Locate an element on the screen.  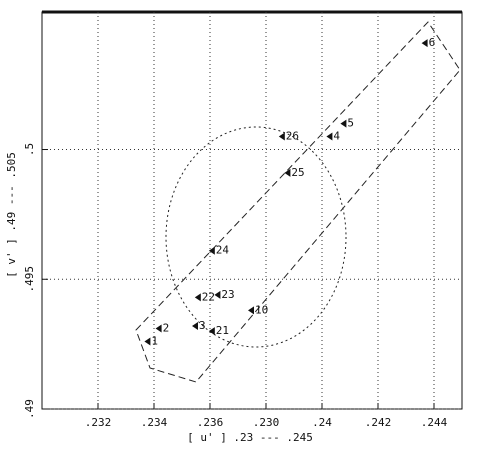
x-tick-label: .232 is located at coordinates (98, 422).